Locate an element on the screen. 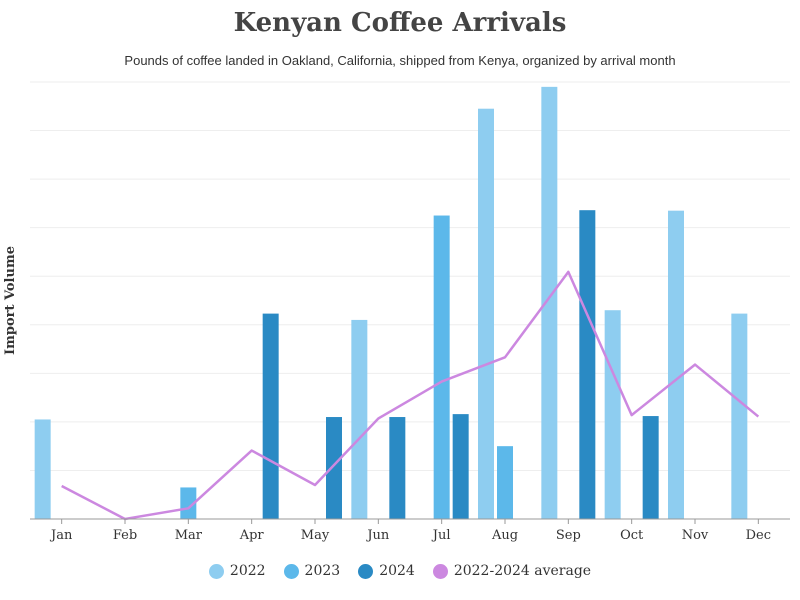  x-tick-label: Oct is located at coordinates (632, 535).